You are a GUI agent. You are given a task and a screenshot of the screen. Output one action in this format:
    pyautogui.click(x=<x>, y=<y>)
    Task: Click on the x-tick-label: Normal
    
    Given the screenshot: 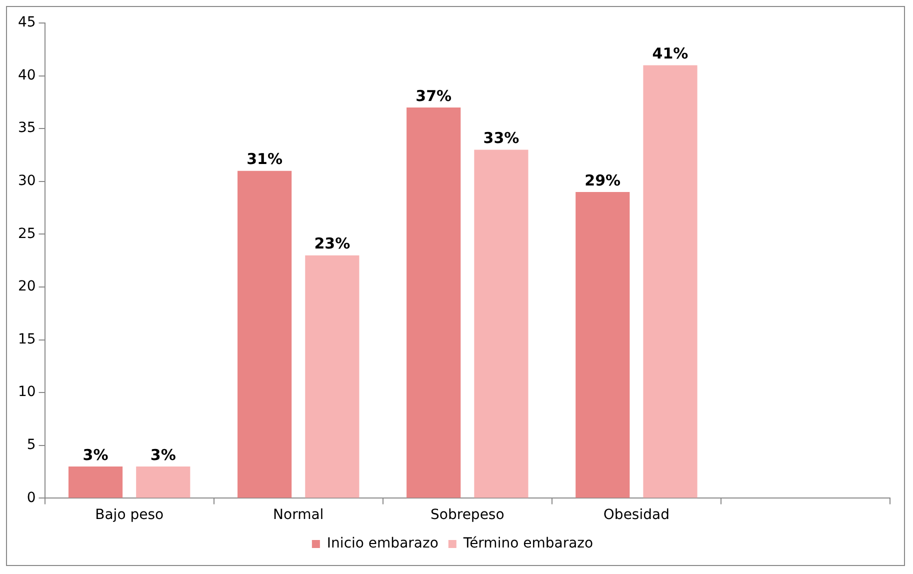 What is the action you would take?
    pyautogui.click(x=298, y=515)
    